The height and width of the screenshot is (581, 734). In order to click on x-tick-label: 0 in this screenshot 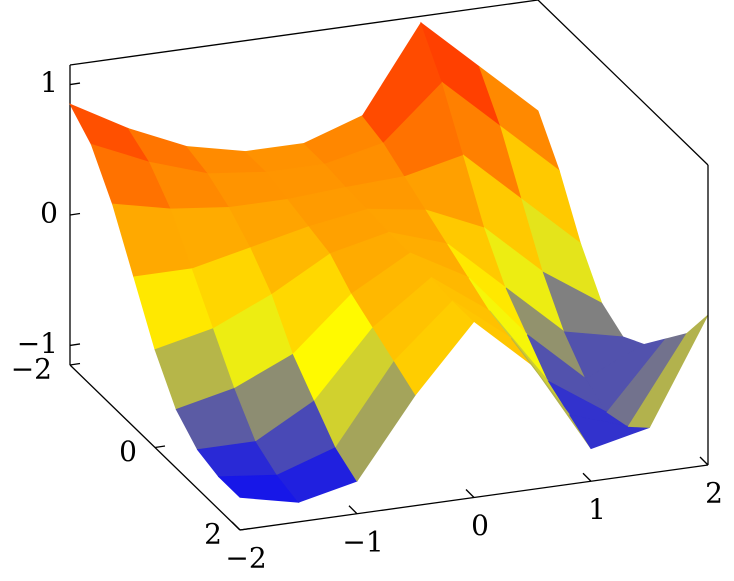, I will do `click(480, 525)`.